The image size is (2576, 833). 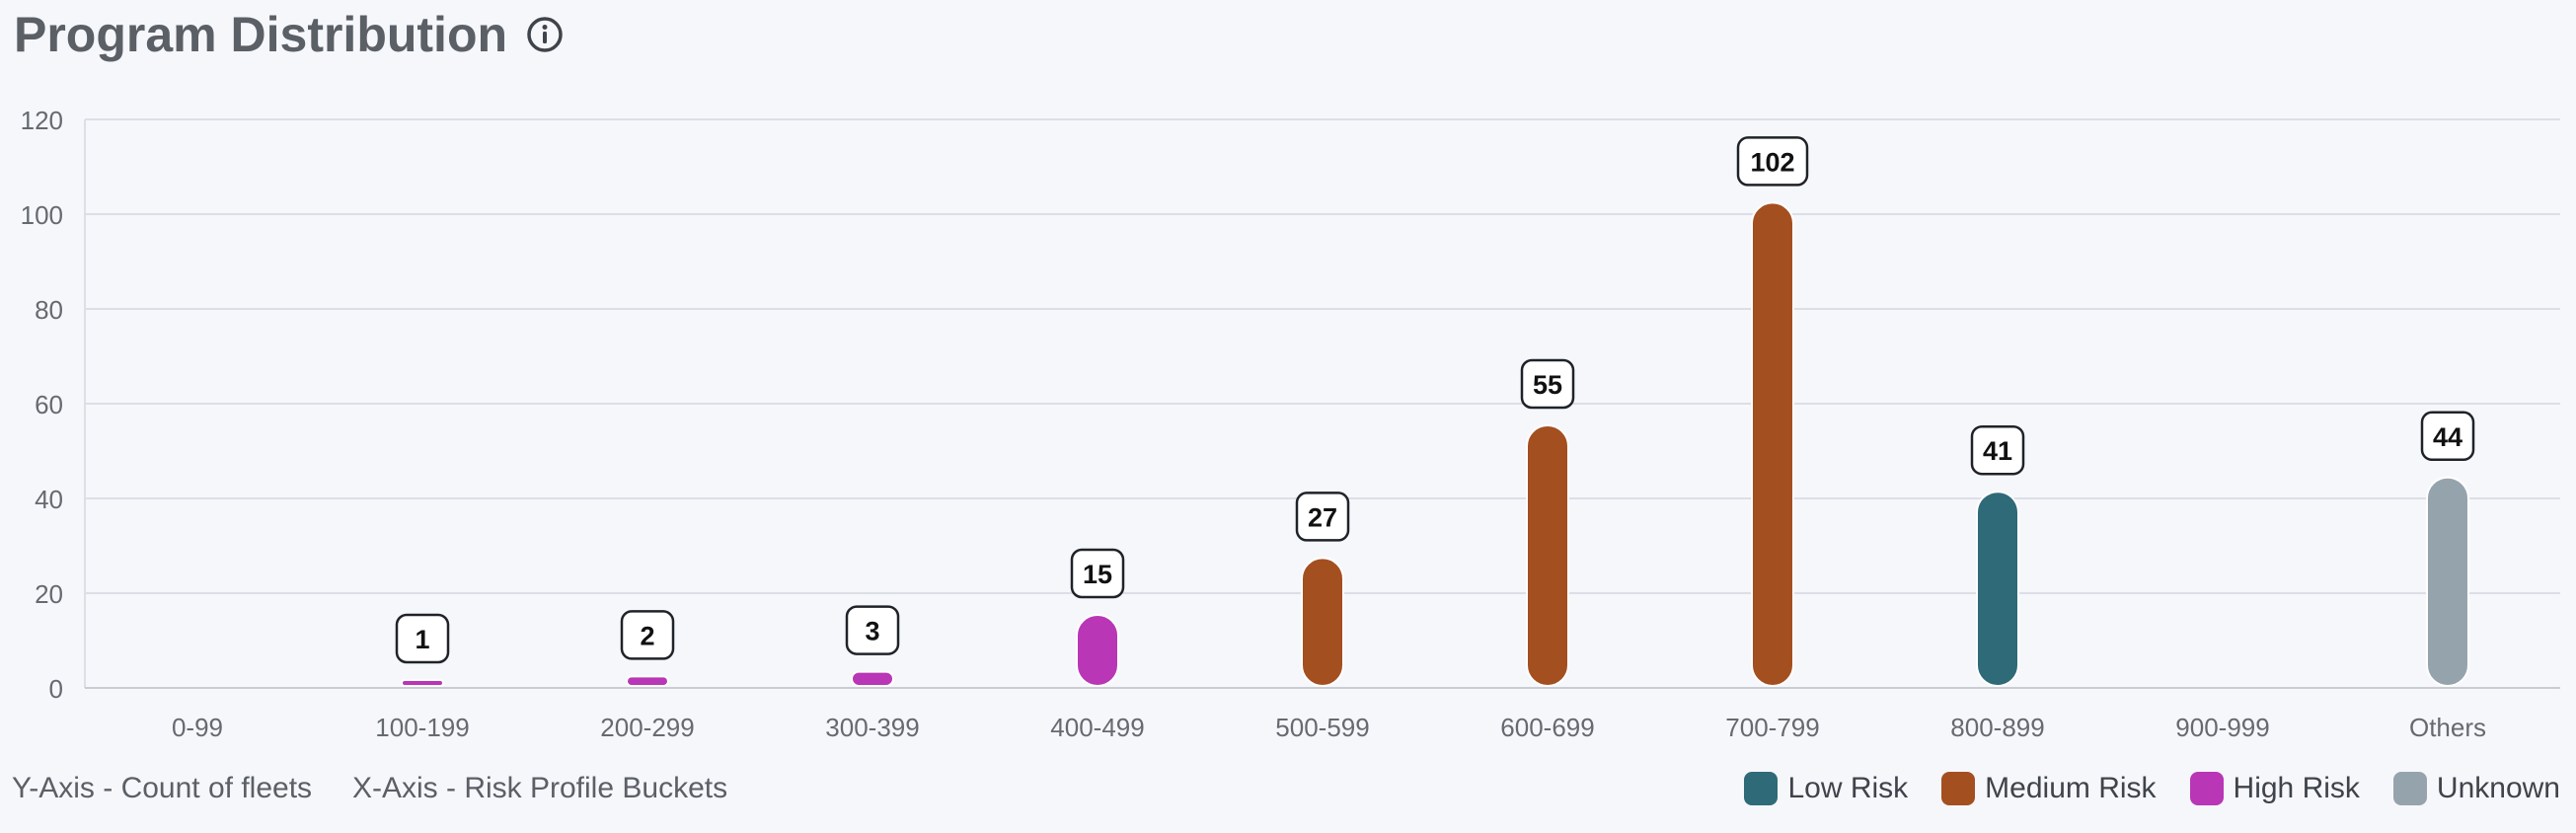 What do you see at coordinates (56, 689) in the screenshot?
I see `y-tick-label: 0` at bounding box center [56, 689].